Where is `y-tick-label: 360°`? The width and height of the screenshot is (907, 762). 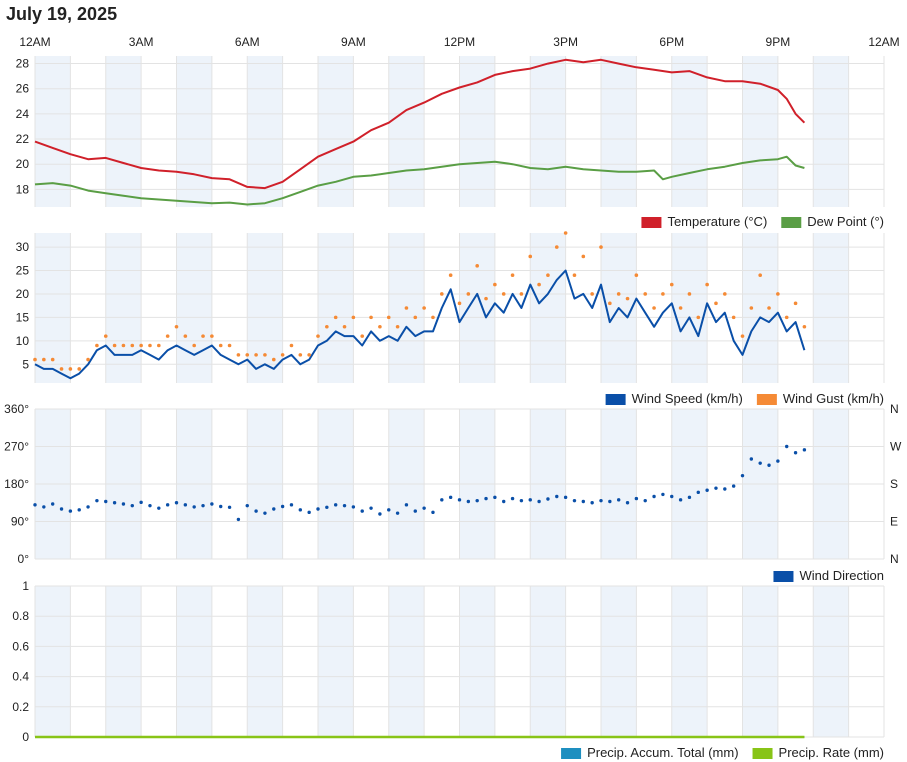
y-tick-label: 360° is located at coordinates (16, 409).